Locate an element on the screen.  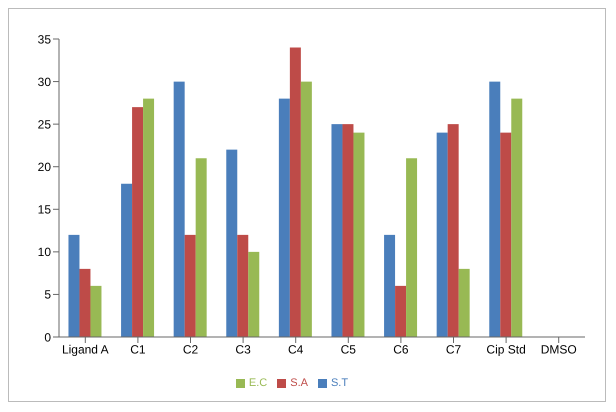
x-tick-label: C2 is located at coordinates (190, 349).